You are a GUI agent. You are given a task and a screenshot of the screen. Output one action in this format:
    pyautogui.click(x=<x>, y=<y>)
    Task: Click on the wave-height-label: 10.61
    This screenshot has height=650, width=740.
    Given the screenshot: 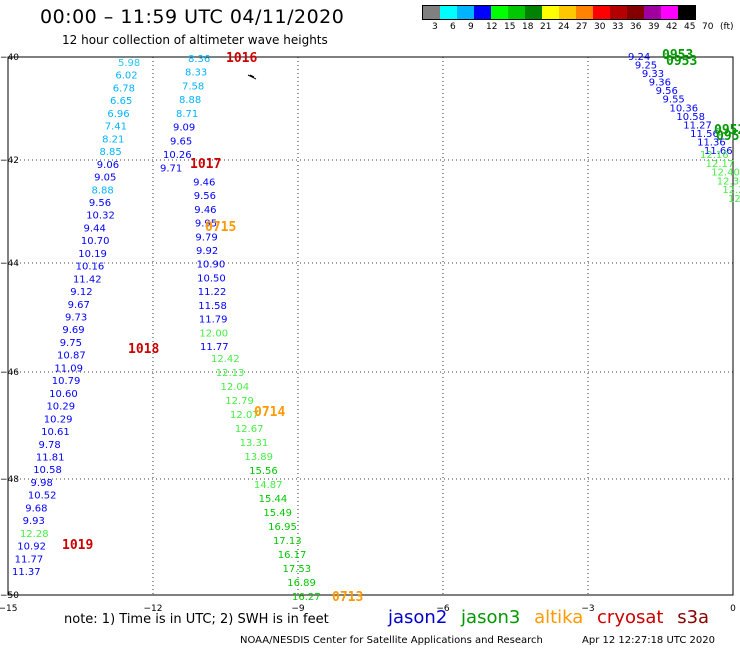 What is the action you would take?
    pyautogui.click(x=55, y=432)
    